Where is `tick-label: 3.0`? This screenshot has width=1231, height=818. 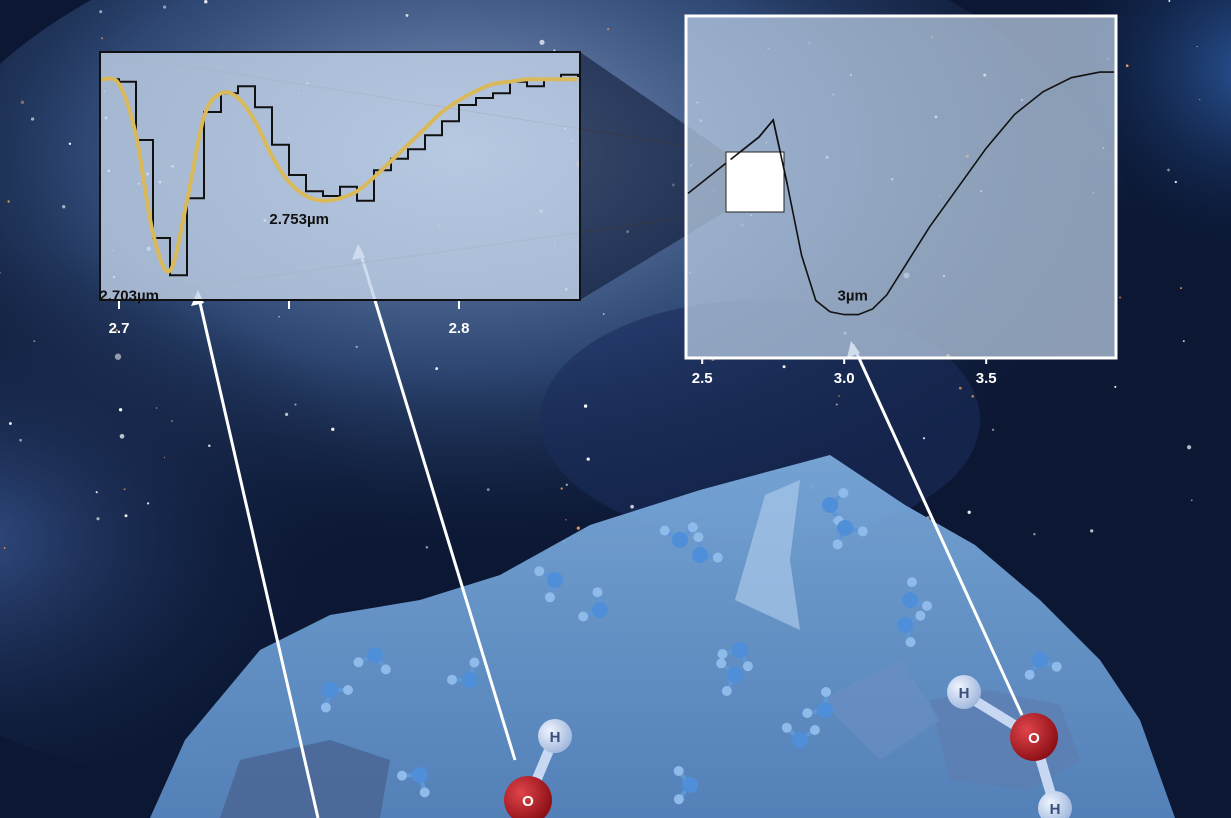 tick-label: 3.0 is located at coordinates (844, 378).